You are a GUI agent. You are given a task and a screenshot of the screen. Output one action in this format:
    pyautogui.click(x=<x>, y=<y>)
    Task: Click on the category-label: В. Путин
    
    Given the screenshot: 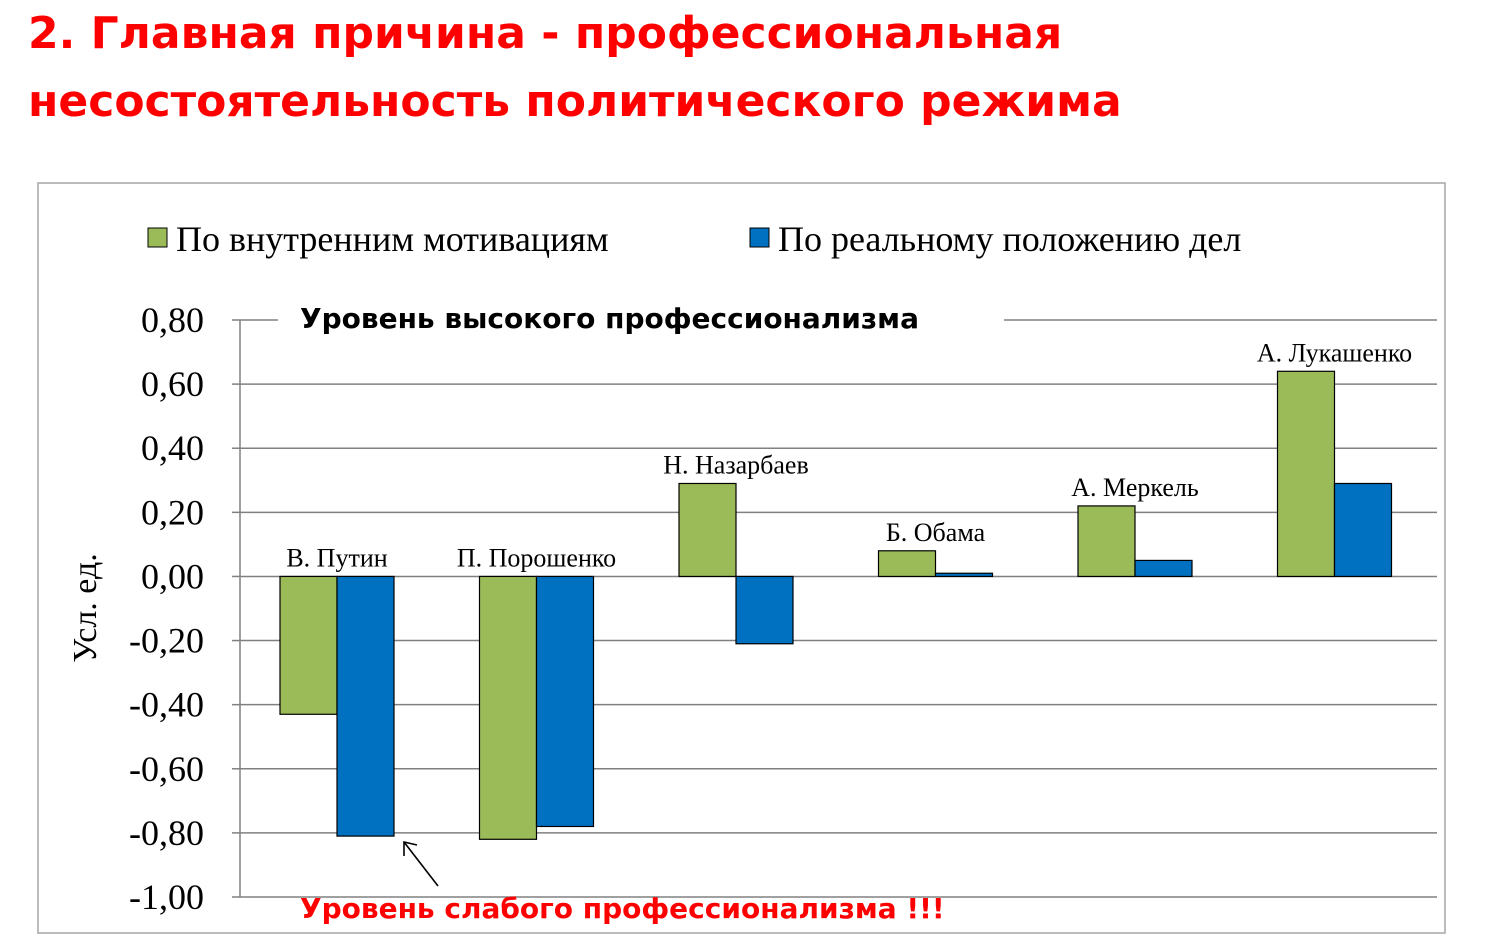 What is the action you would take?
    pyautogui.click(x=336, y=557)
    